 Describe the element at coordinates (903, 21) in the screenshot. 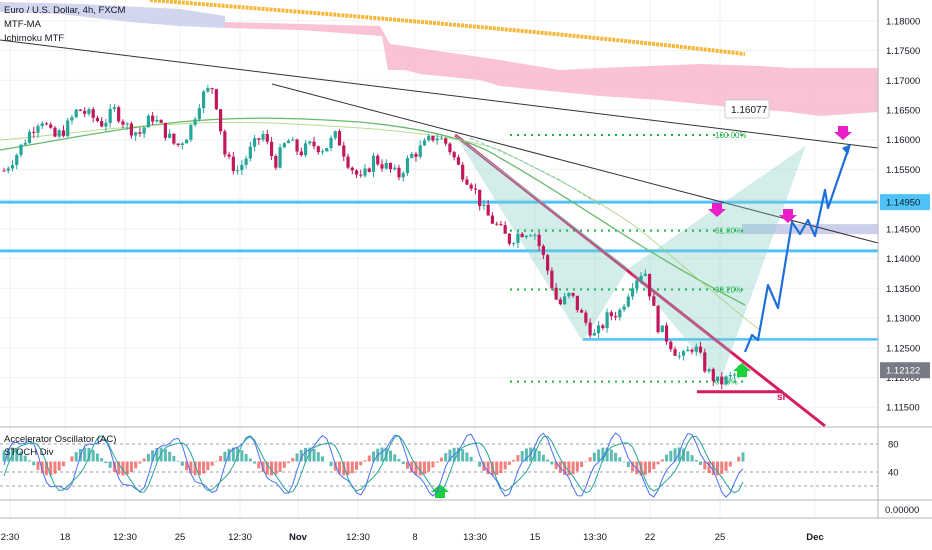

I see `price-tick: 1.18000` at that location.